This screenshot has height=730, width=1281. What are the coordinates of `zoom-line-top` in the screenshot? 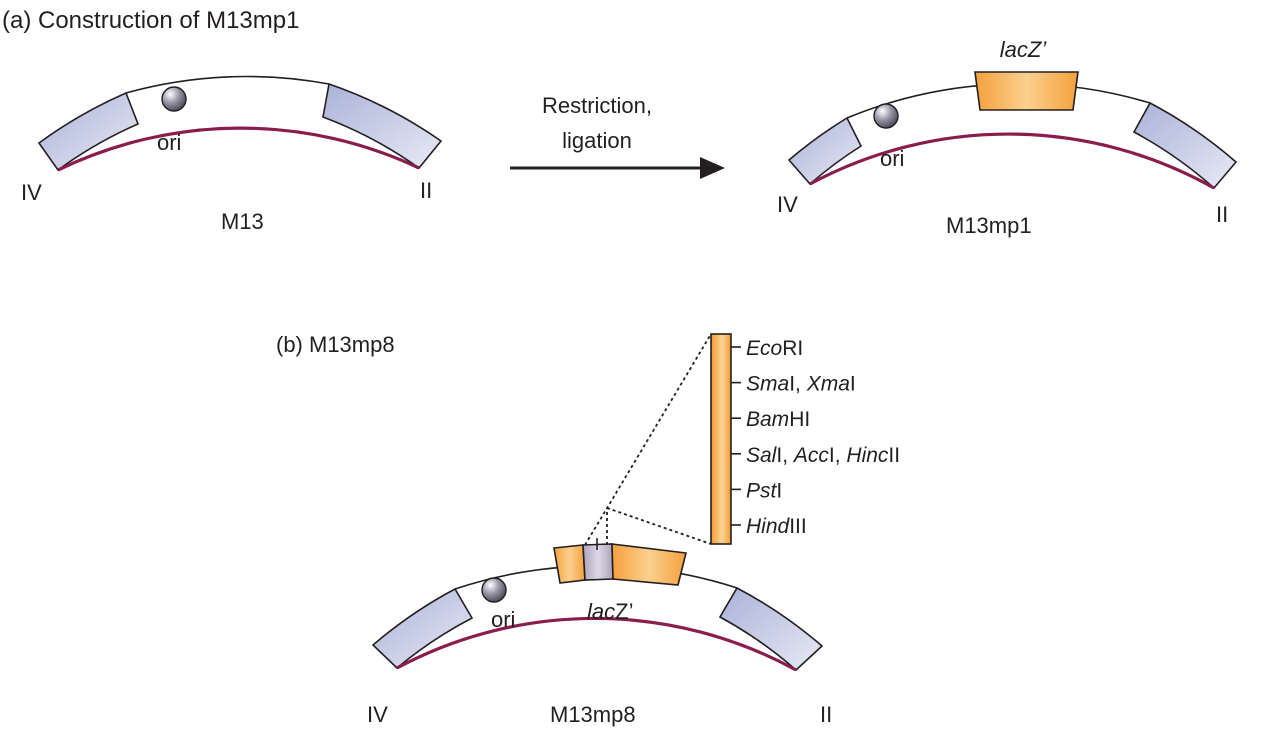 It's located at (648, 439).